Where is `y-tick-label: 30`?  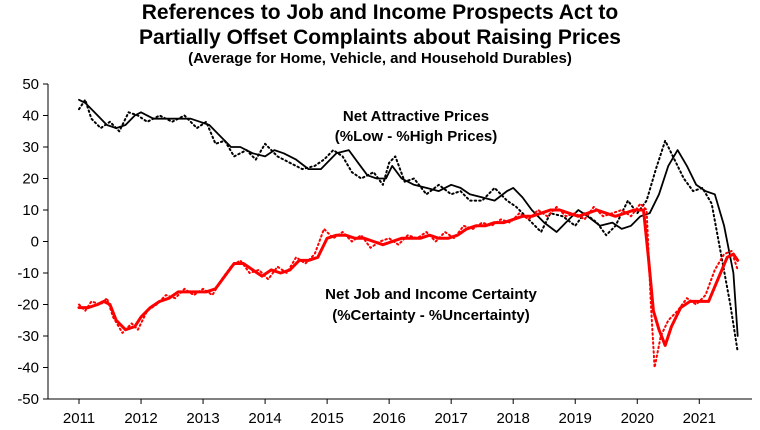
y-tick-label: 30 is located at coordinates (30, 147).